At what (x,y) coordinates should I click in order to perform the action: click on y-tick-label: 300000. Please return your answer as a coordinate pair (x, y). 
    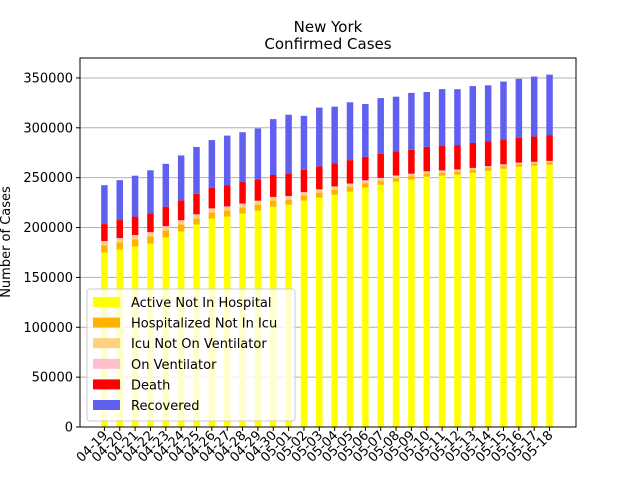
    Looking at the image, I should click on (48, 128).